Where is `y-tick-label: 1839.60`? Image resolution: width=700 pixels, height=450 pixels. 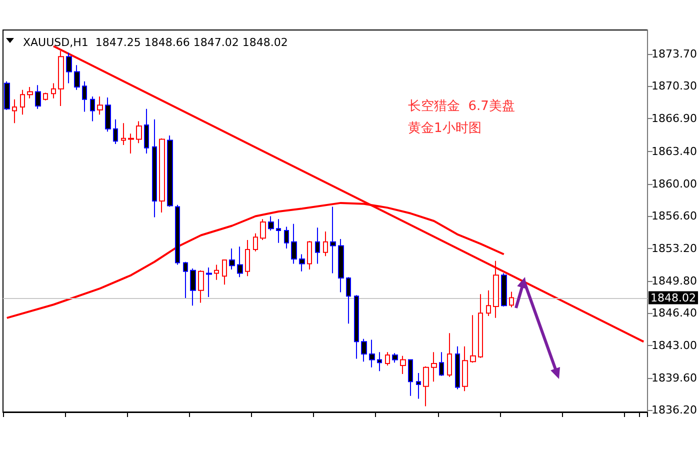 y-tick-label: 1839.60 is located at coordinates (675, 377).